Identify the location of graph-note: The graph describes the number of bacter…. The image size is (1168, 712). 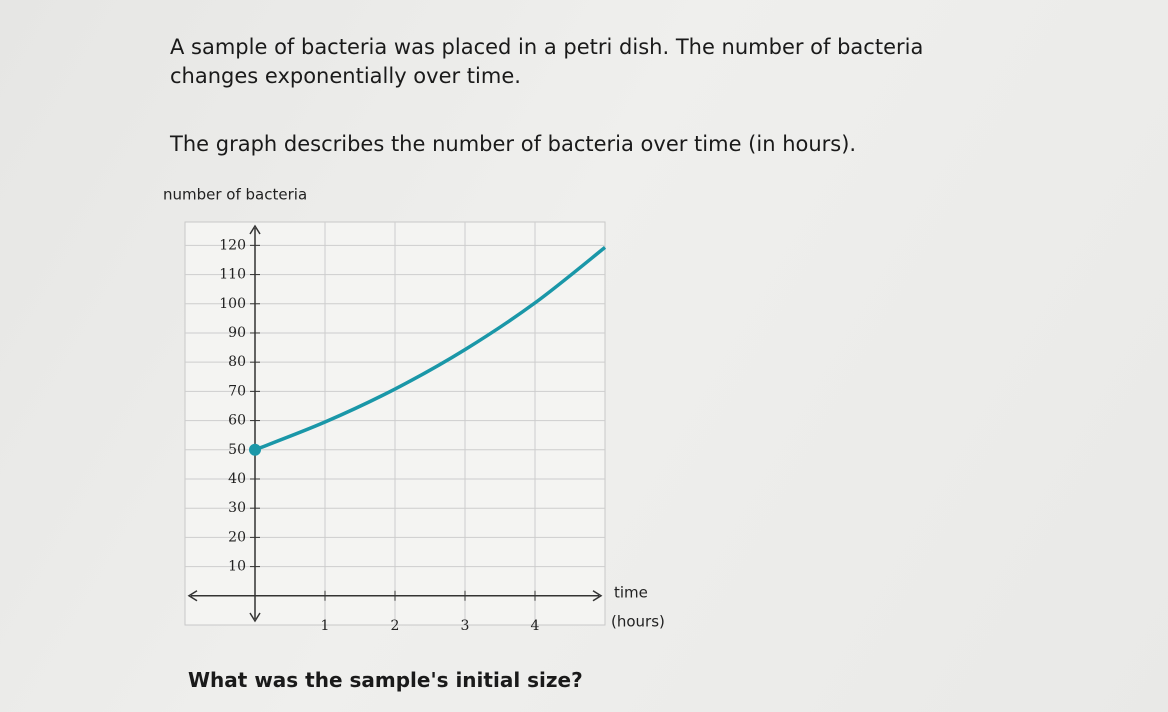
(513, 144).